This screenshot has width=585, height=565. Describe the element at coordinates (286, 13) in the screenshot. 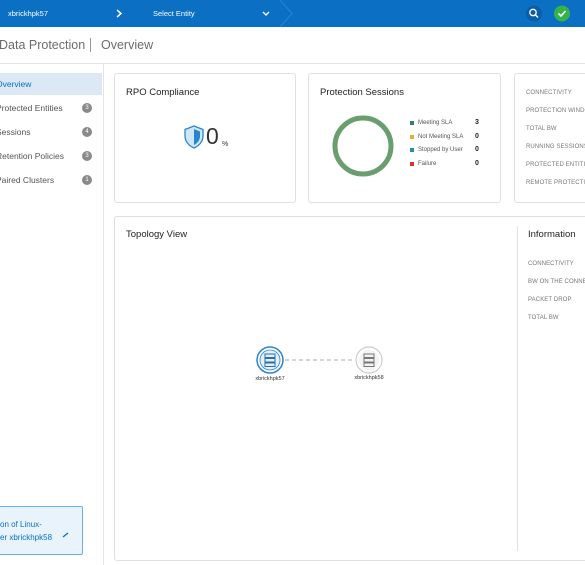

I see `breadcrumb-separator` at that location.